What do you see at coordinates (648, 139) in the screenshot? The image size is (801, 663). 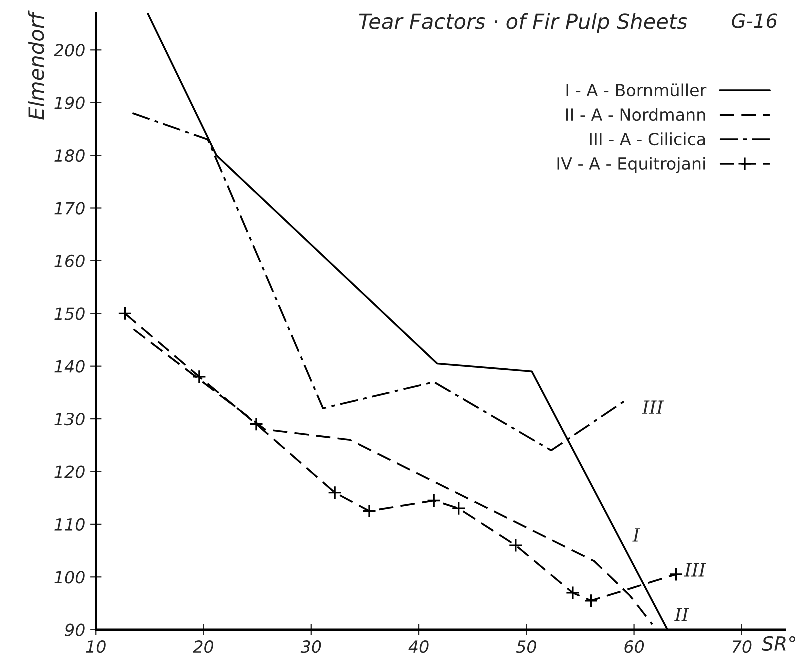 I see `legend-label: III - A - Cilicica` at bounding box center [648, 139].